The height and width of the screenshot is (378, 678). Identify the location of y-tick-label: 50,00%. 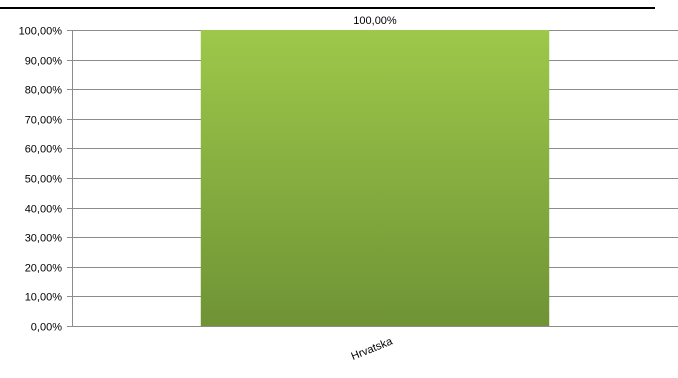
(44, 180).